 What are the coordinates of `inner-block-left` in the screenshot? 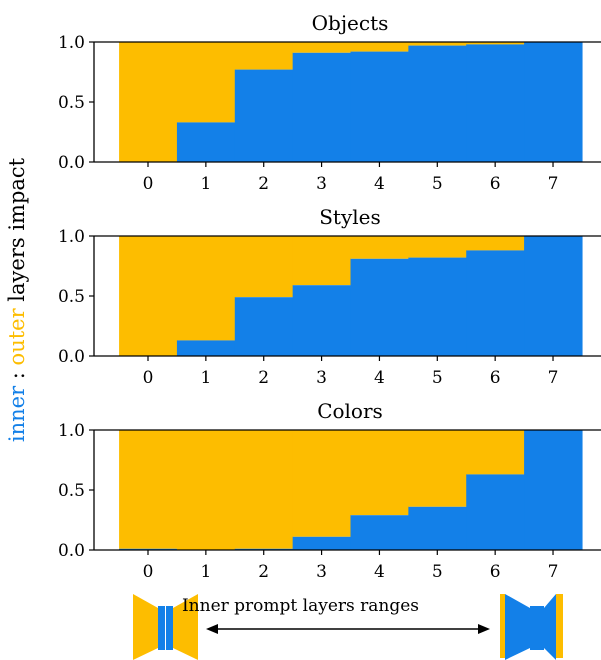 It's located at (161, 628).